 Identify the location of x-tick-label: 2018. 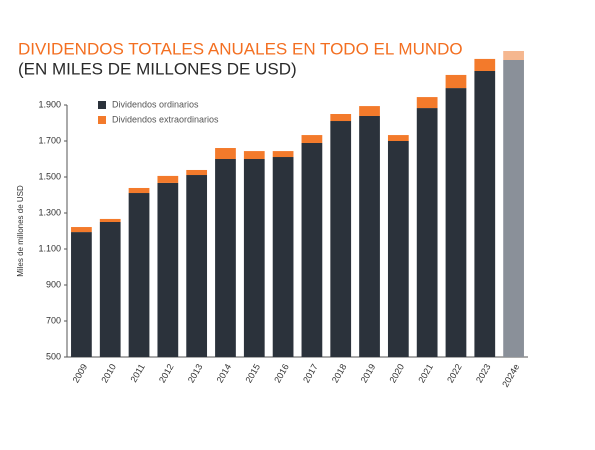
(339, 373).